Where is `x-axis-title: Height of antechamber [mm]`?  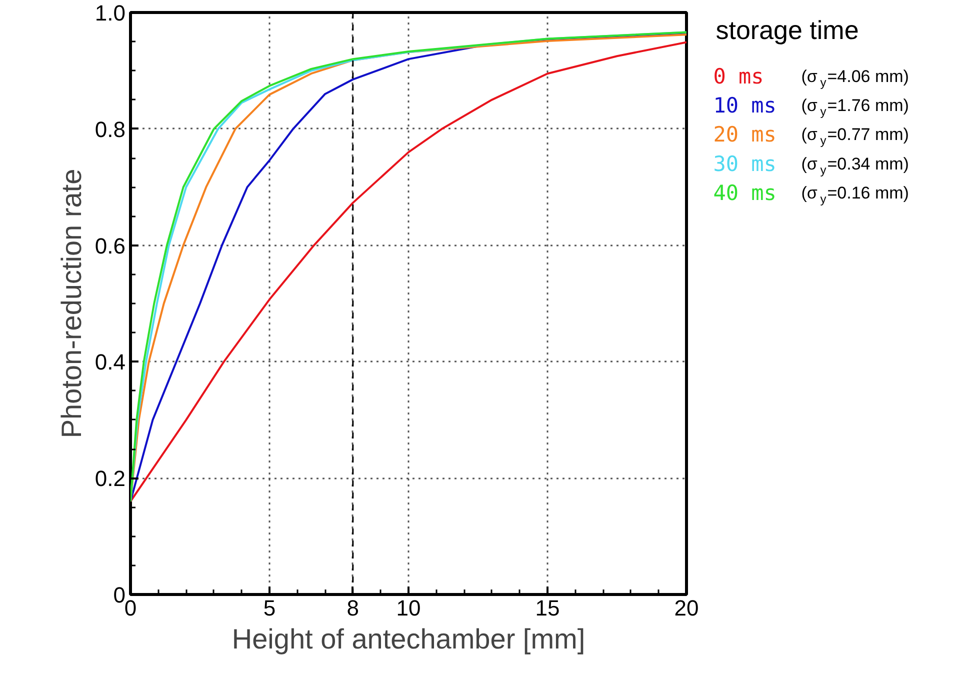
x-axis-title: Height of antechamber [mm] is located at coordinates (409, 639).